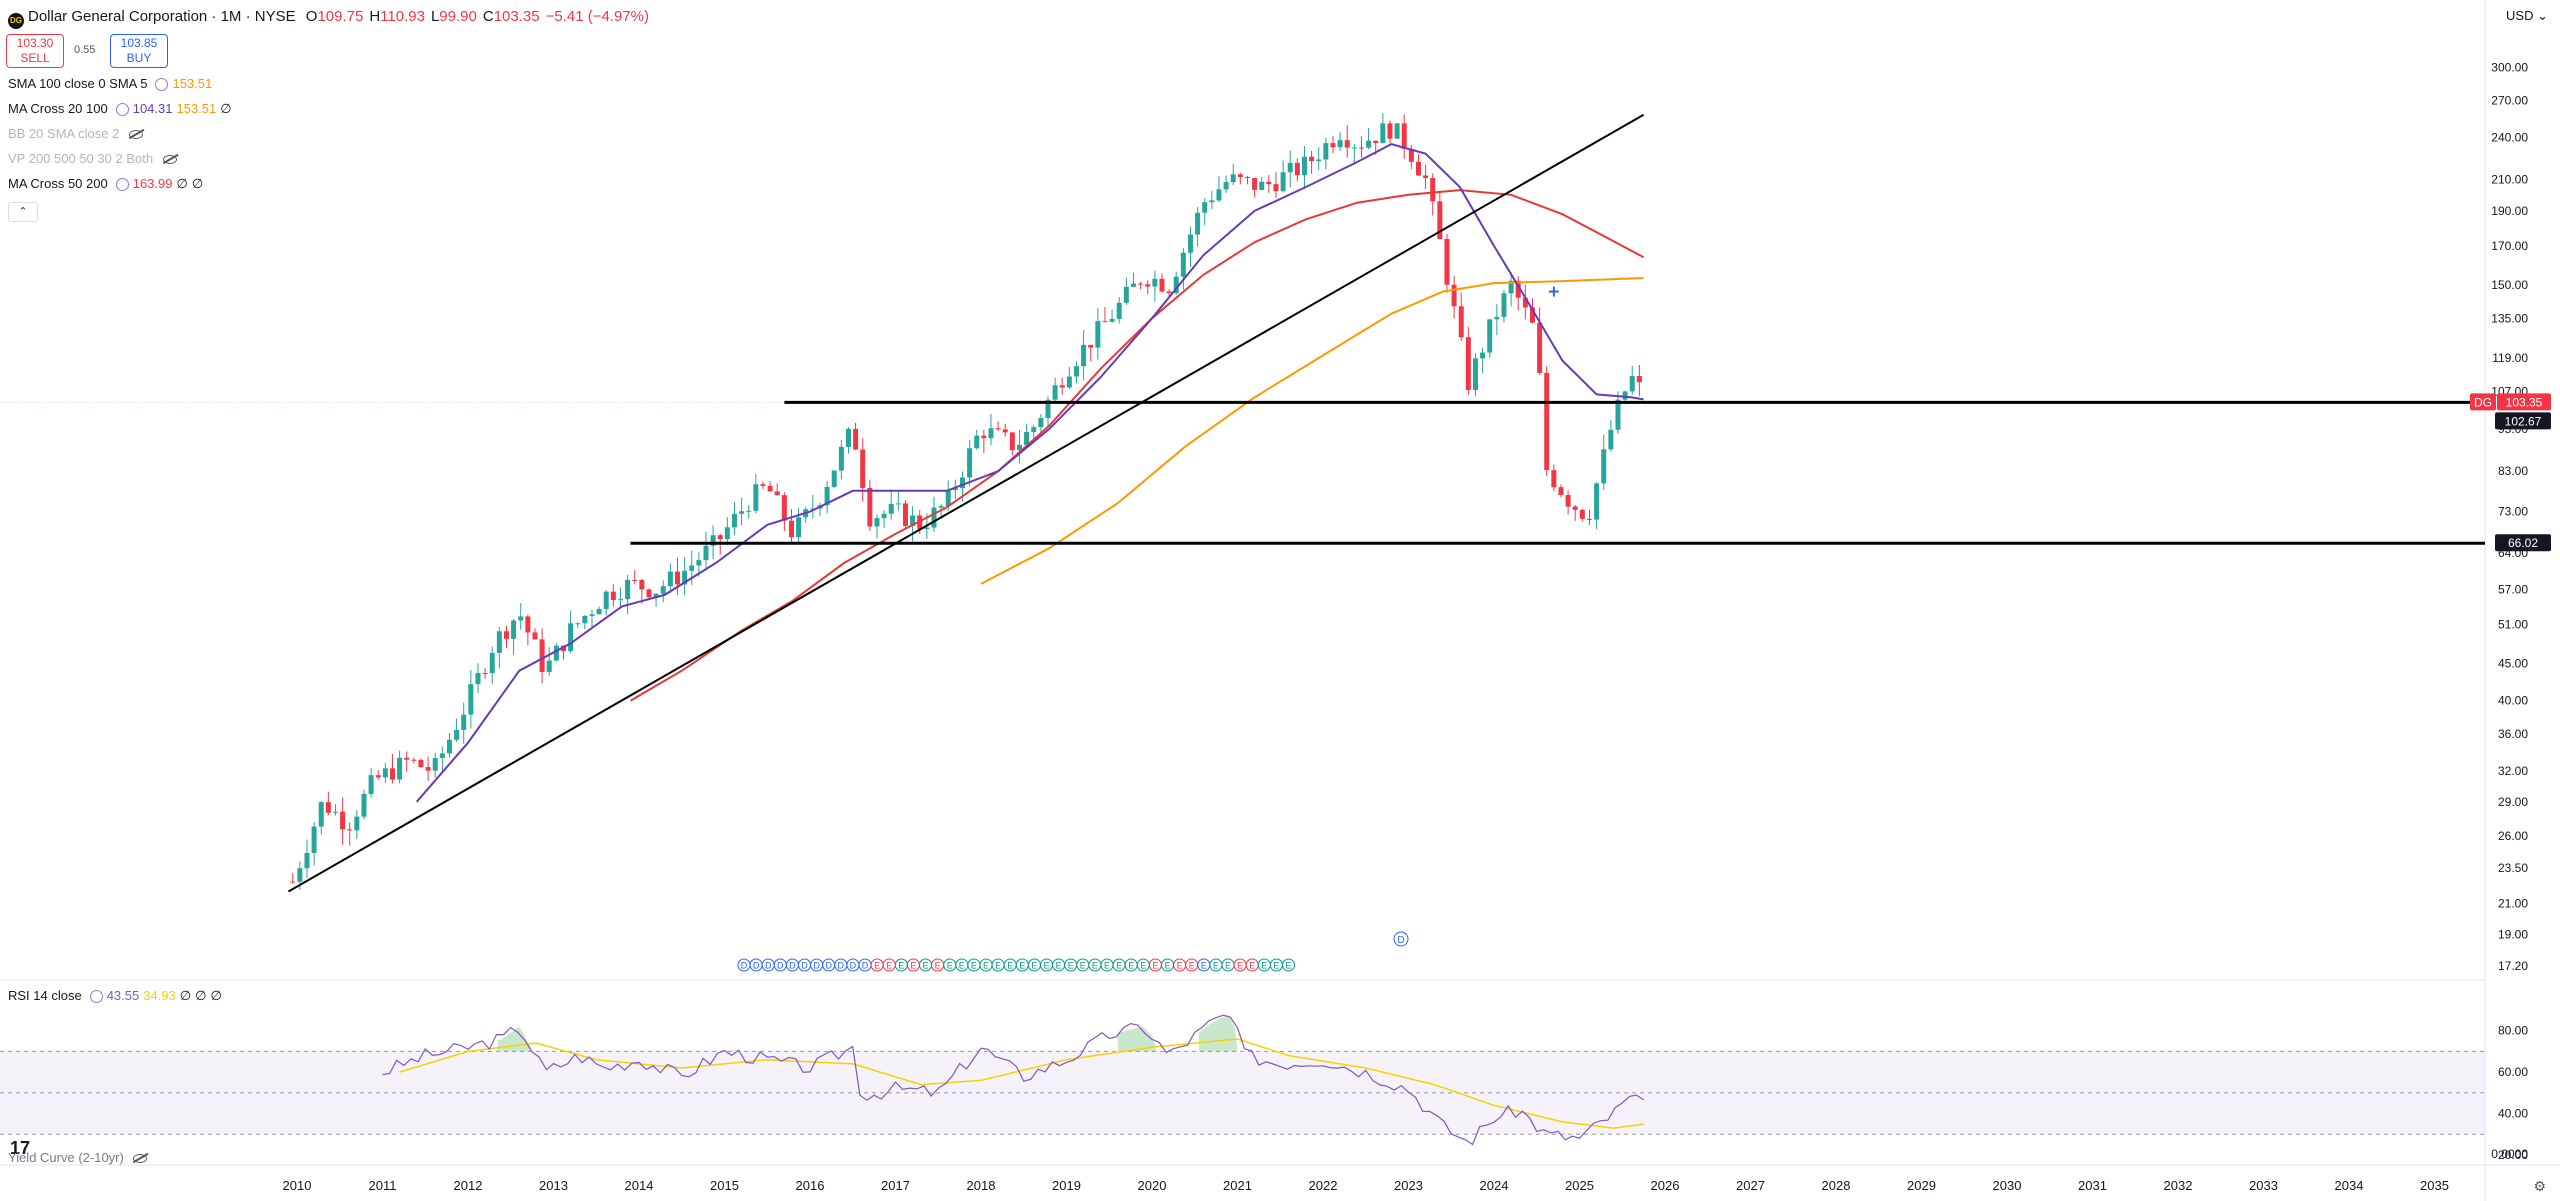 The height and width of the screenshot is (1201, 2560). What do you see at coordinates (152, 108) in the screenshot?
I see `indicator-value: 104.31` at bounding box center [152, 108].